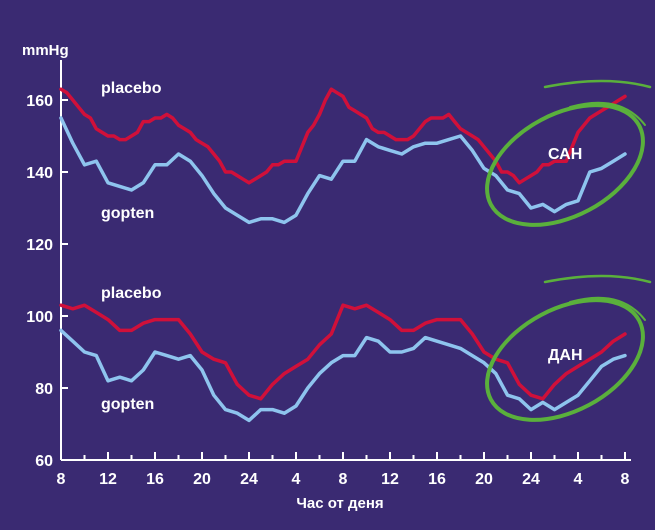 This screenshot has height=530, width=655. What do you see at coordinates (131, 293) in the screenshot?
I see `label-diastolic-placebo: placebo` at bounding box center [131, 293].